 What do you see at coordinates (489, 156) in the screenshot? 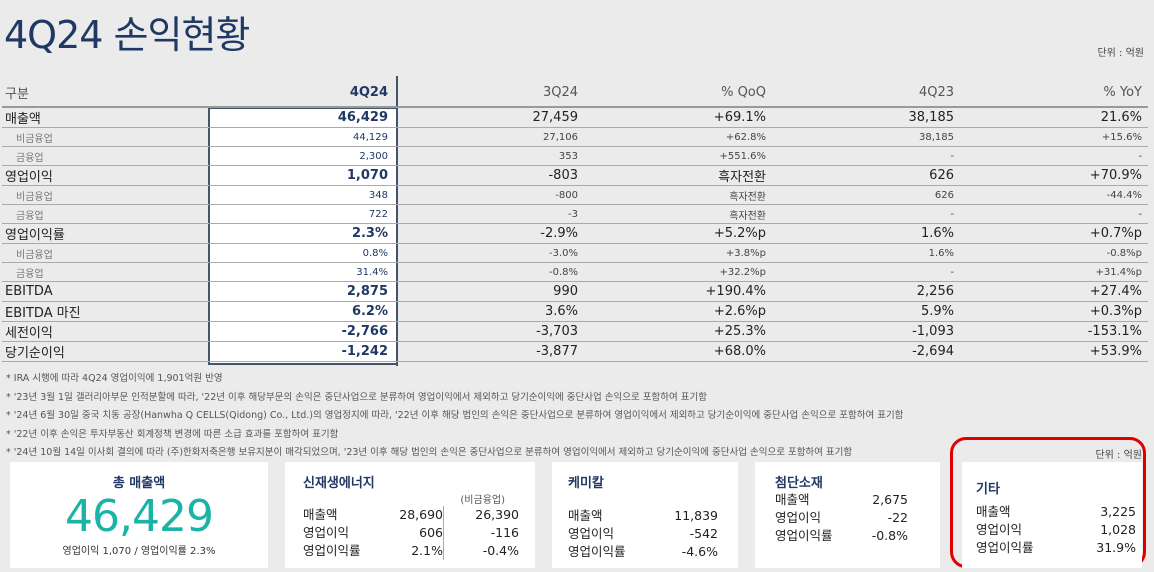
I see `value-cell: 353` at bounding box center [489, 156].